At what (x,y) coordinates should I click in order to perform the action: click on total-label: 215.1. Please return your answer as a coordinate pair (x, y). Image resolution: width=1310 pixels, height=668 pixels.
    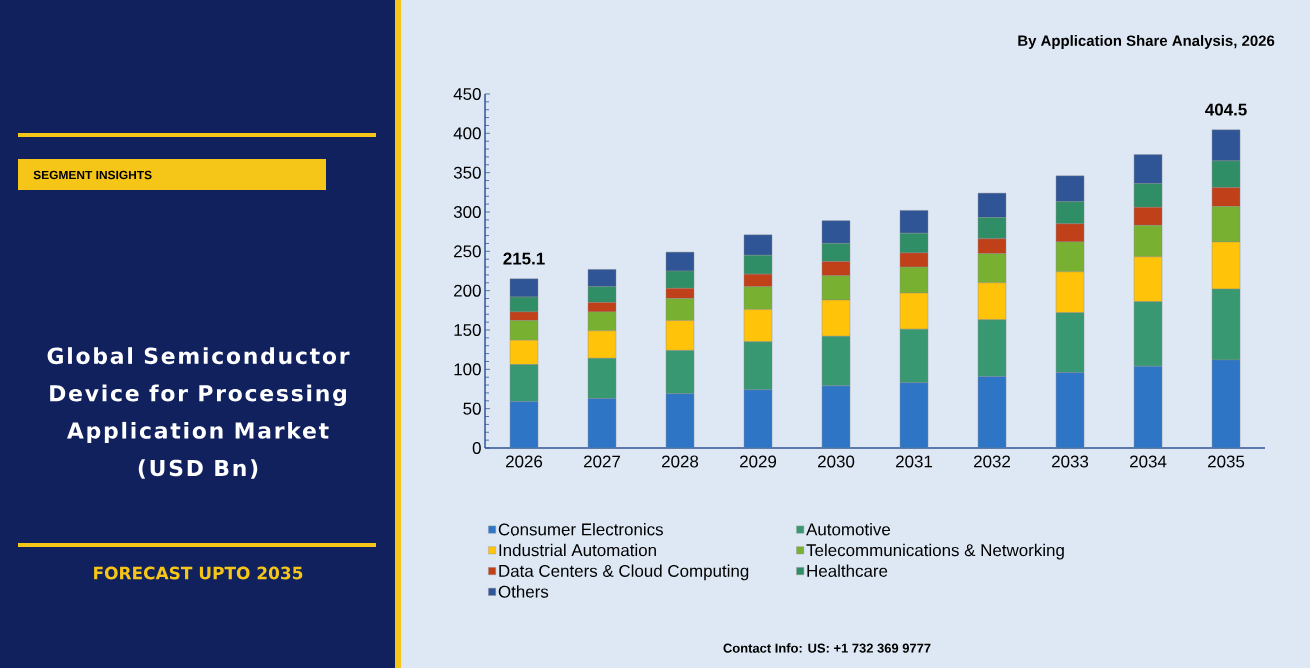
    Looking at the image, I should click on (524, 258).